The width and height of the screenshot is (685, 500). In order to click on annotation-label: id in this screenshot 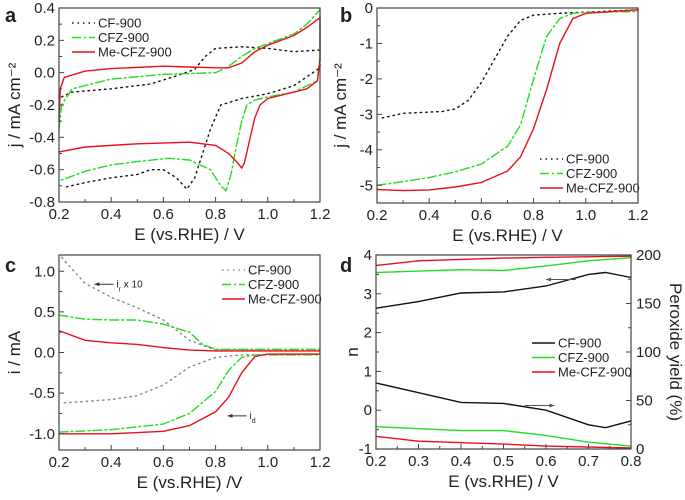, I will do `click(253, 418)`.